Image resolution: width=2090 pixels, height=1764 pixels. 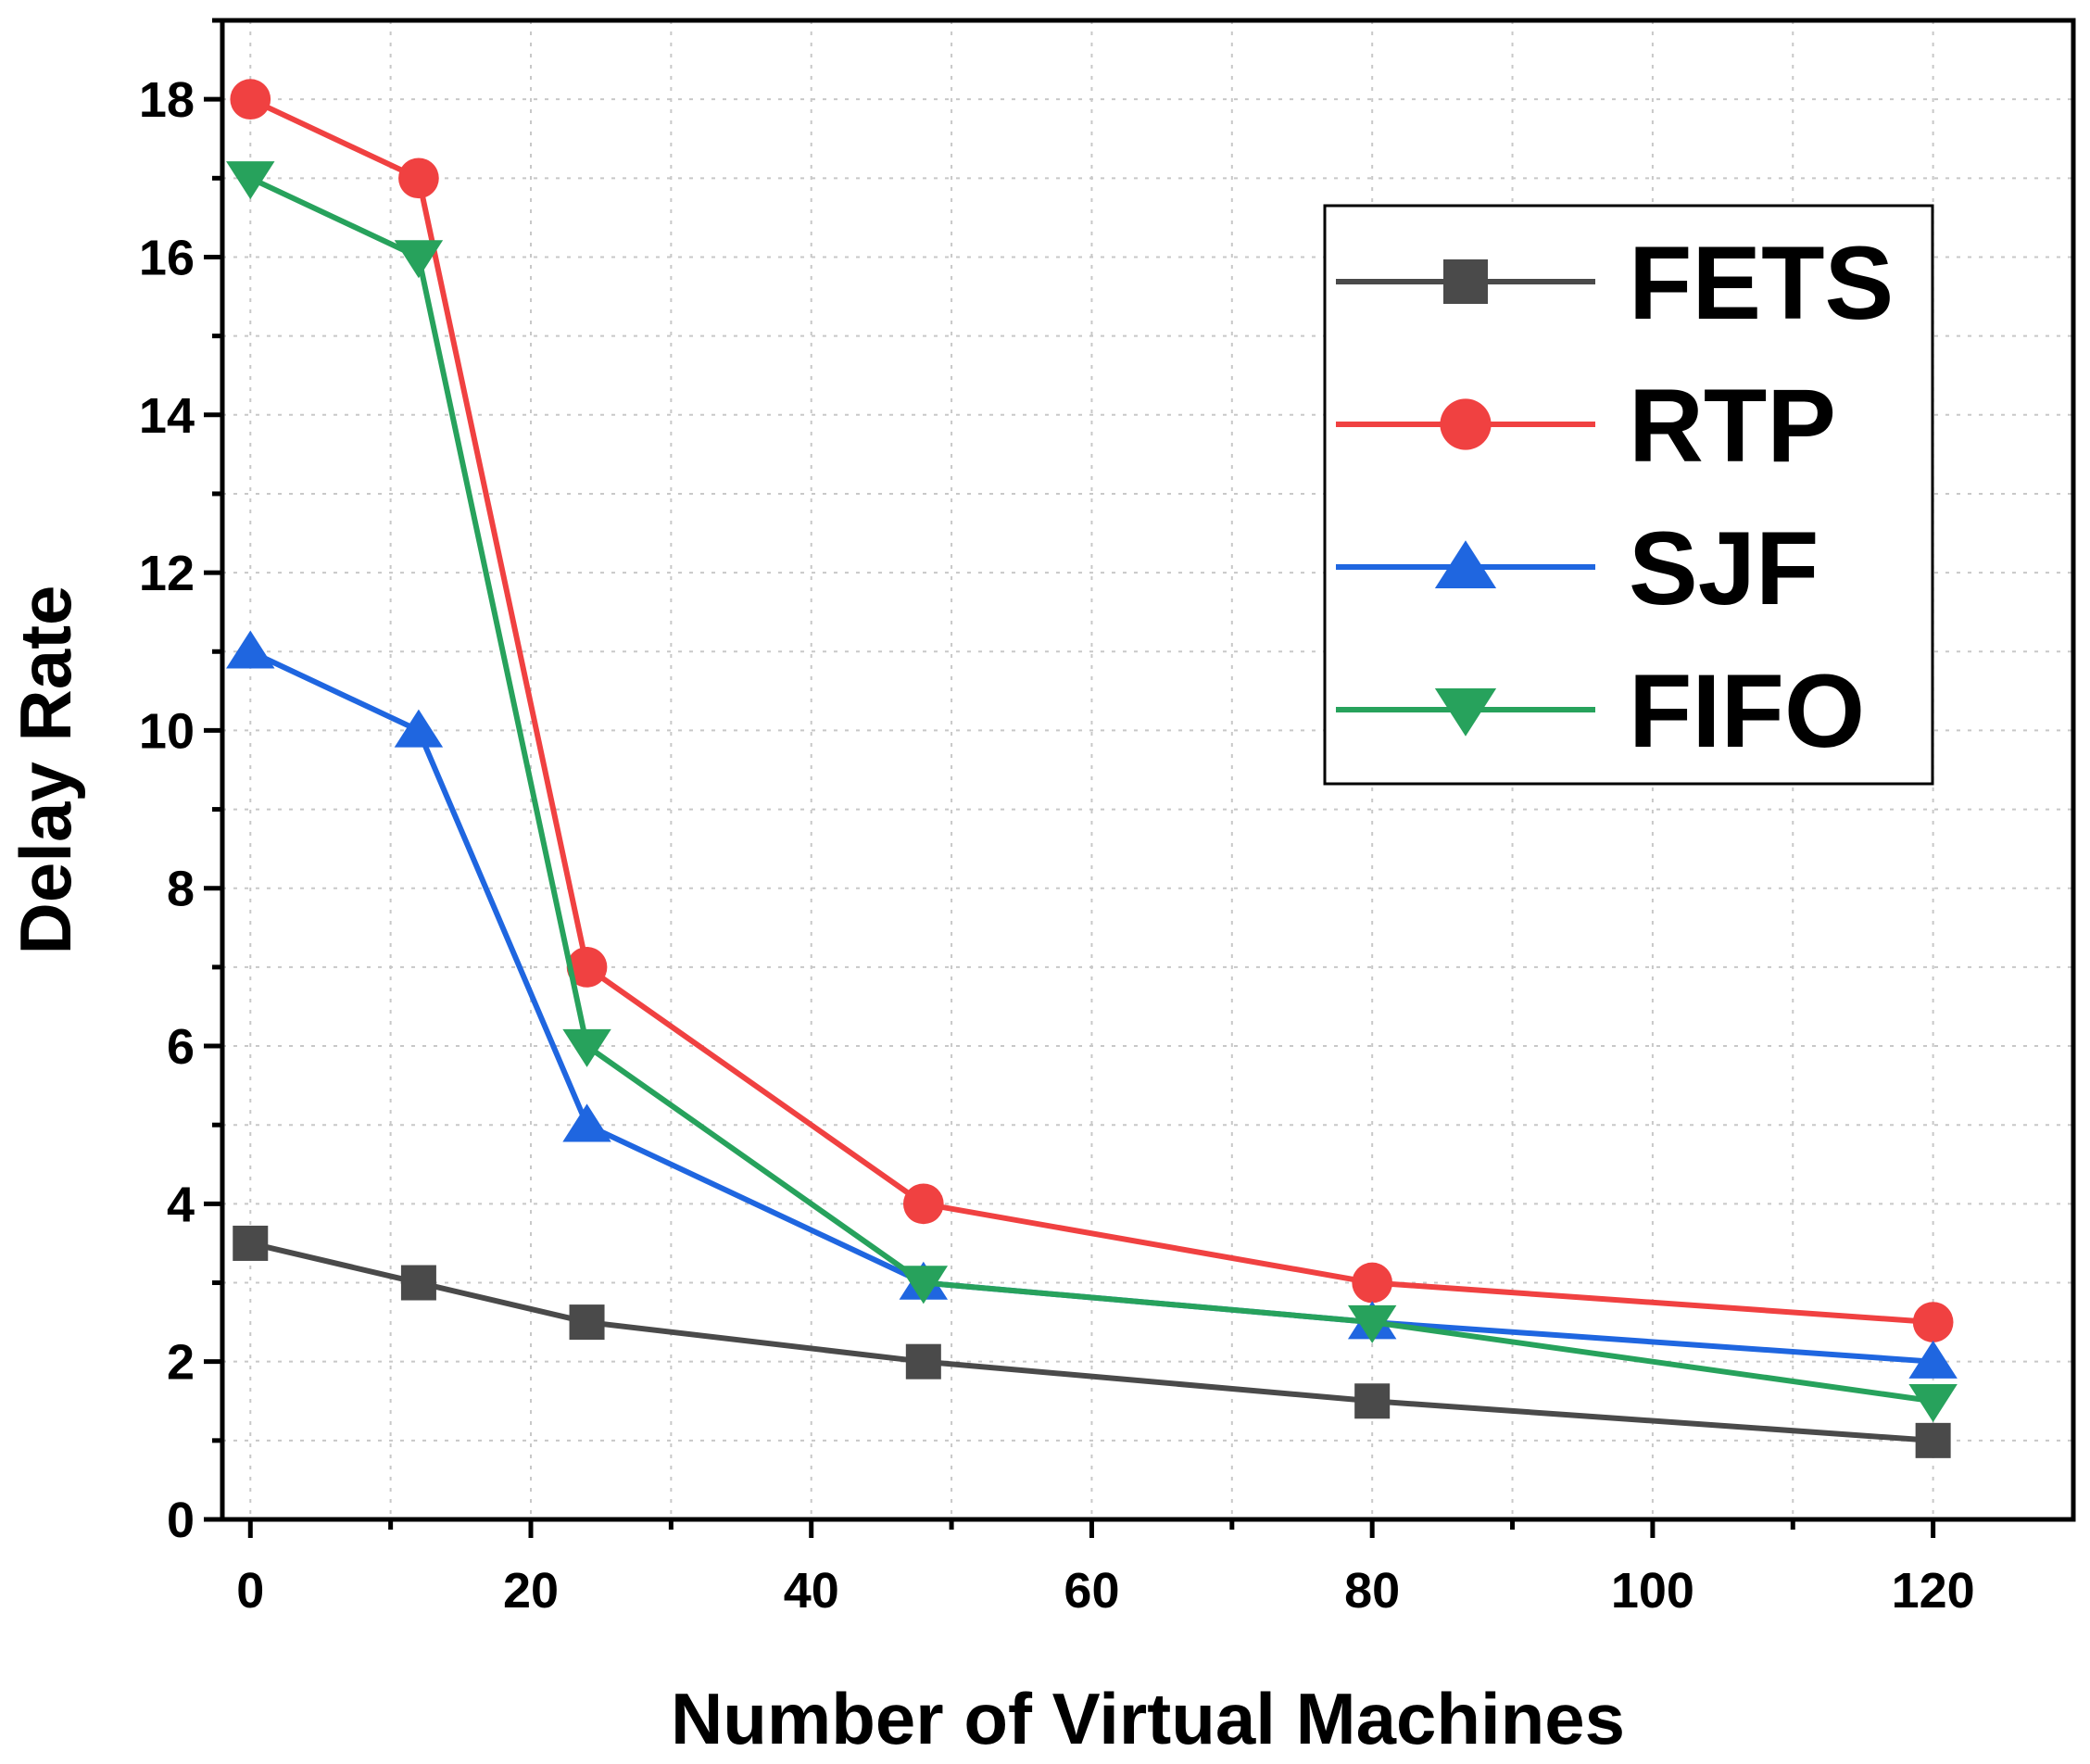 What do you see at coordinates (167, 257) in the screenshot?
I see `y-tick-label: 16` at bounding box center [167, 257].